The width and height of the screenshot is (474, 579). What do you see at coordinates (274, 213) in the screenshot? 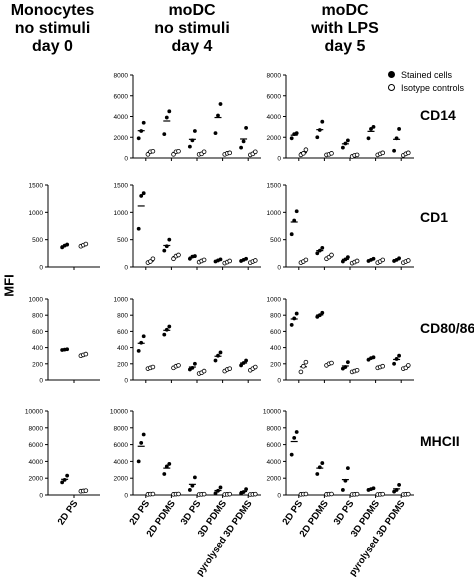
I see `y-tick-label: 1000` at bounding box center [274, 213].